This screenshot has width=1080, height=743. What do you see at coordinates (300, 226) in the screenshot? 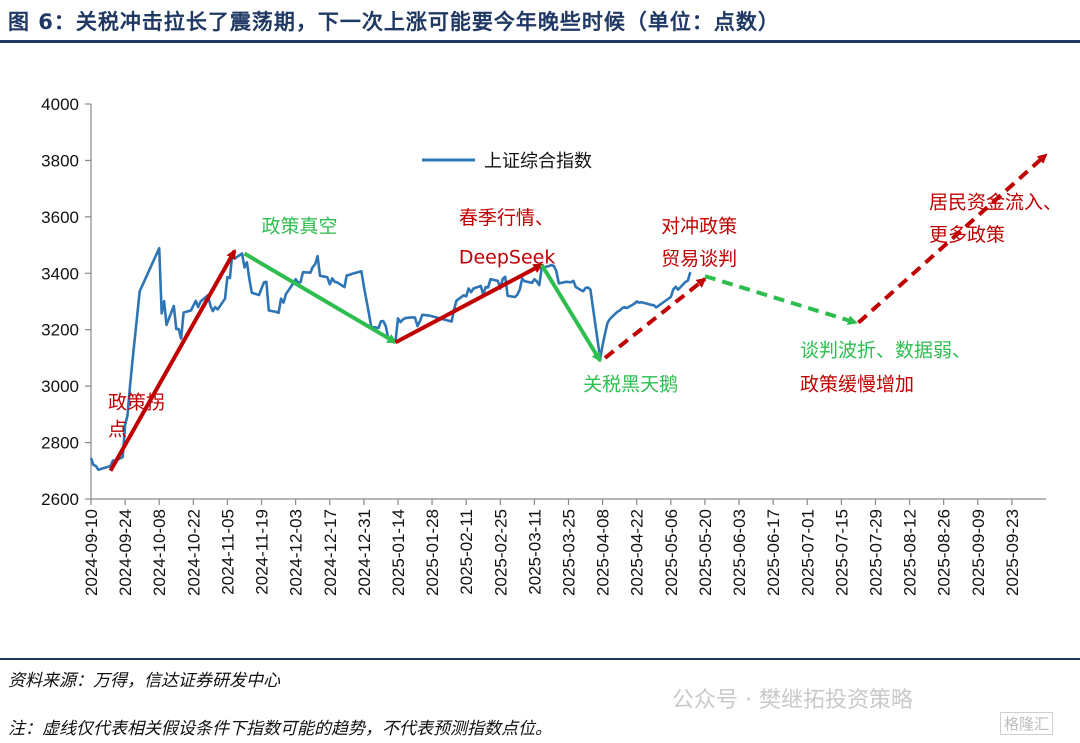
I see `annotation-label: 政策真空` at bounding box center [300, 226].